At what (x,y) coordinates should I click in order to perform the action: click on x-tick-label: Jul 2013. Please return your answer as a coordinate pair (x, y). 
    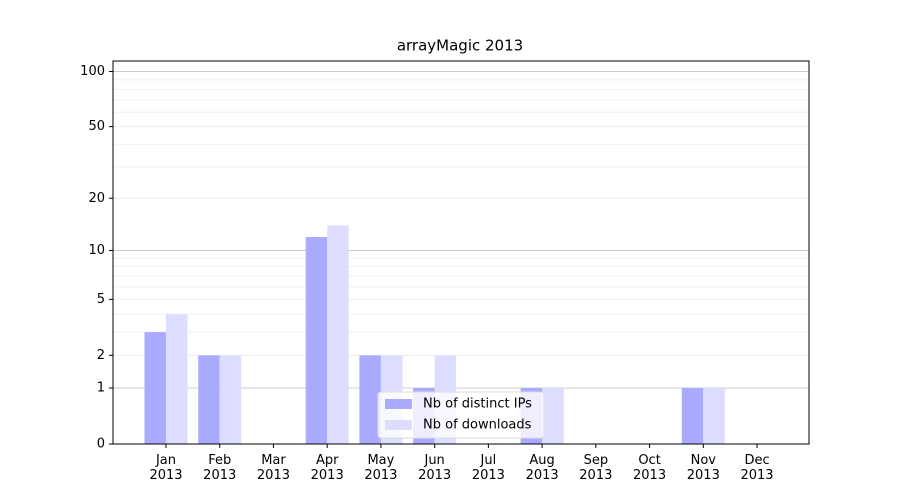
    Looking at the image, I should click on (488, 468).